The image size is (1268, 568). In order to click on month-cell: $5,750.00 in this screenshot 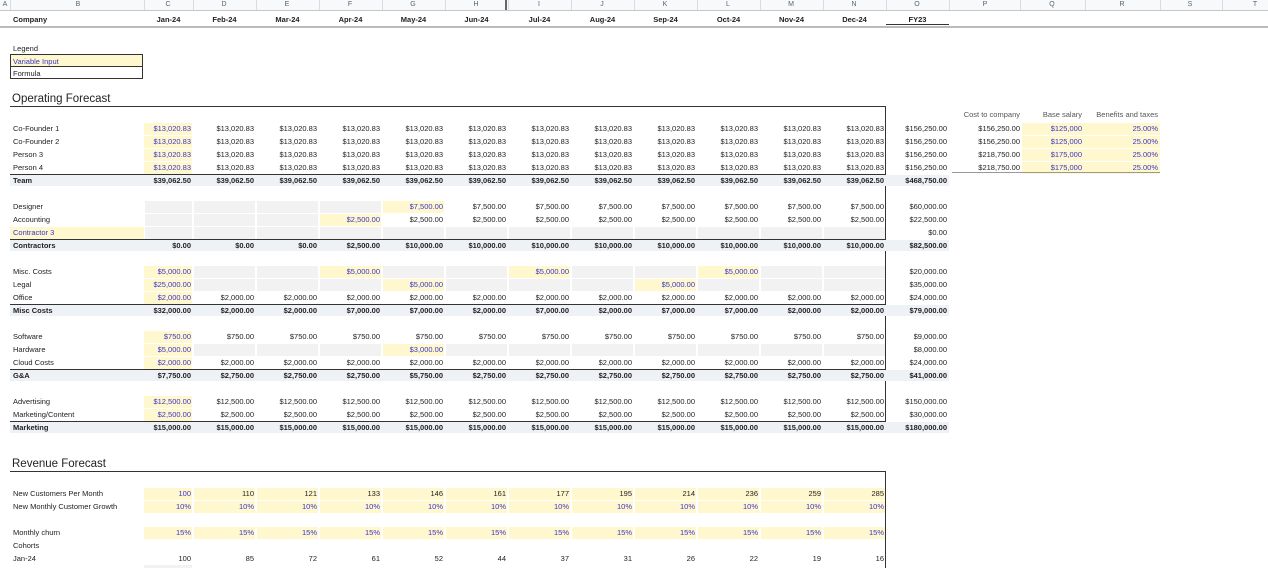, I will do `click(426, 375)`.